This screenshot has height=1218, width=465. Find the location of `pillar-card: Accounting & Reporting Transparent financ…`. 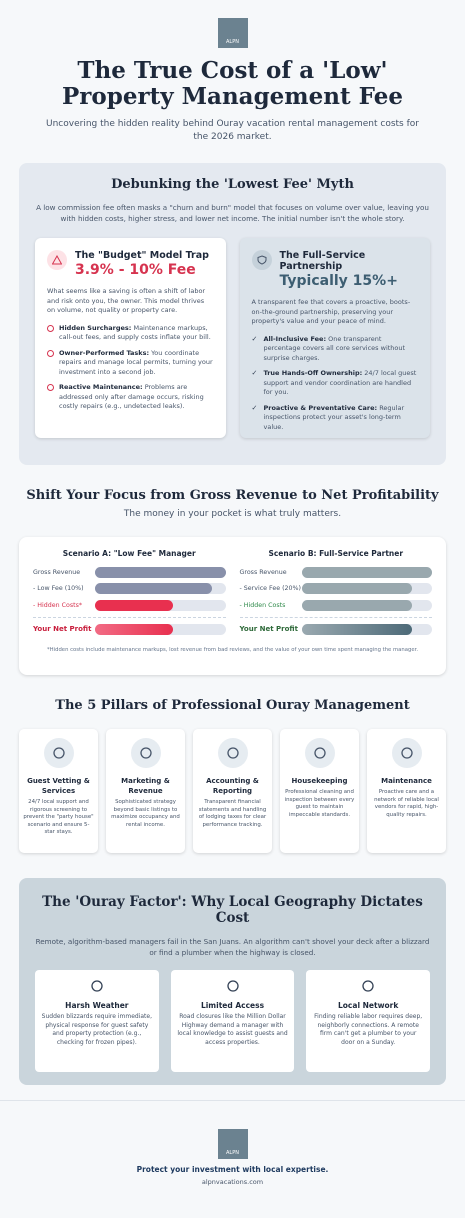

pillar-card: Accounting & Reporting Transparent financ… is located at coordinates (232, 791).